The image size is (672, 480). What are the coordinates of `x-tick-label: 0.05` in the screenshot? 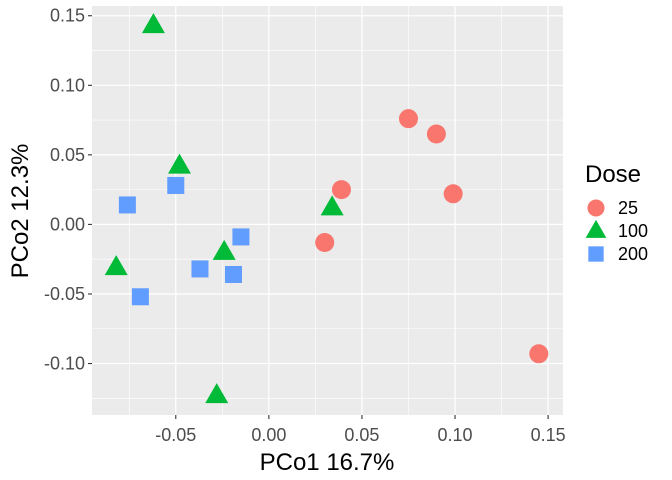 It's located at (361, 435).